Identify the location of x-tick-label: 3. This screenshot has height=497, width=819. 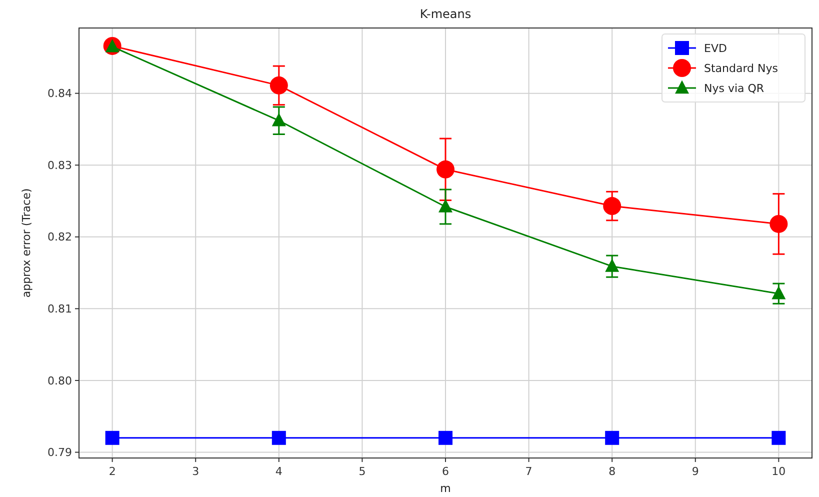
(196, 471).